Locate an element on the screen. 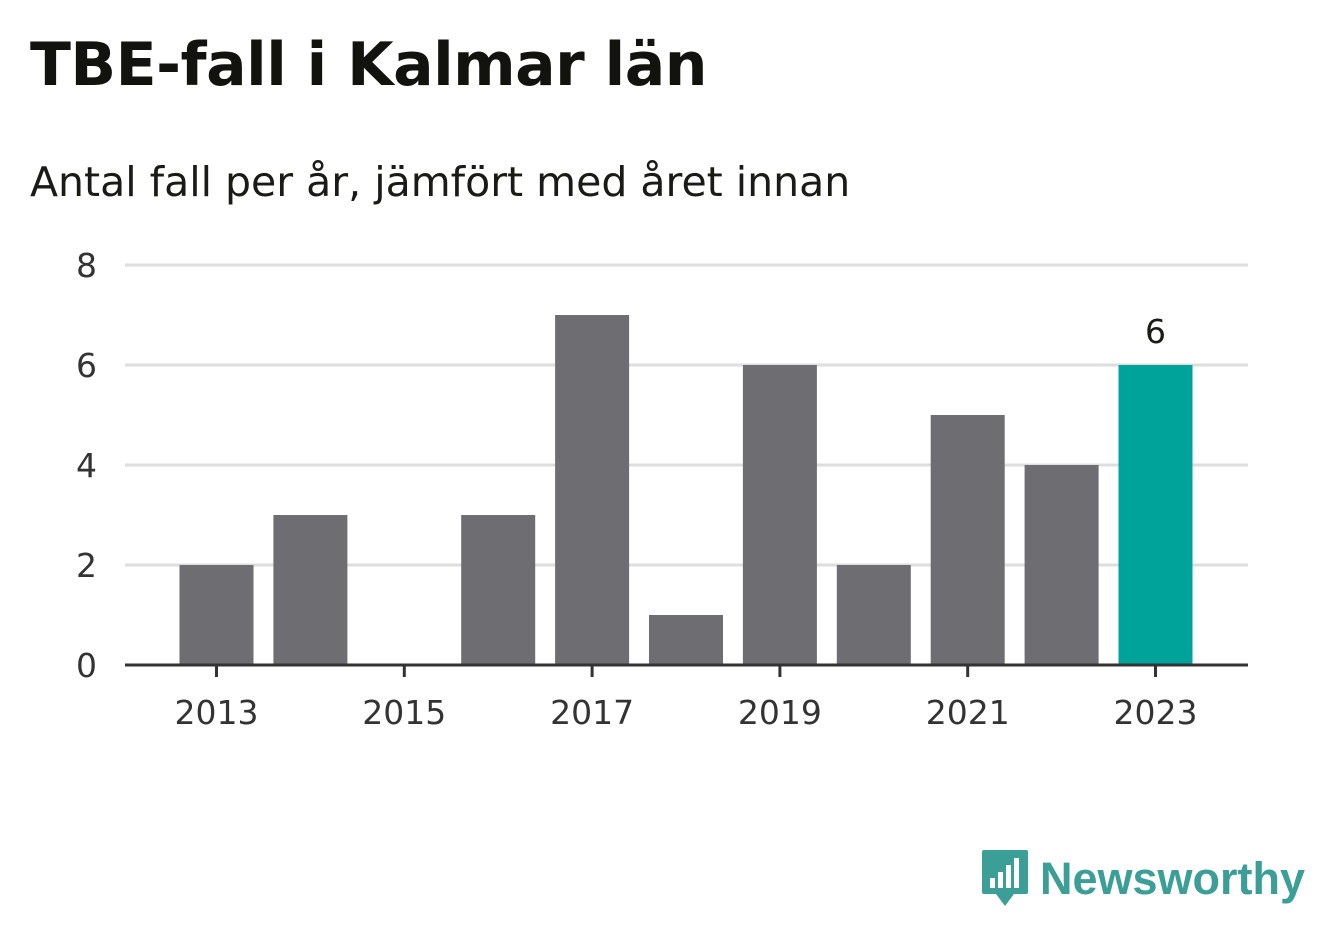  data-labels: 6 is located at coordinates (1155, 331).